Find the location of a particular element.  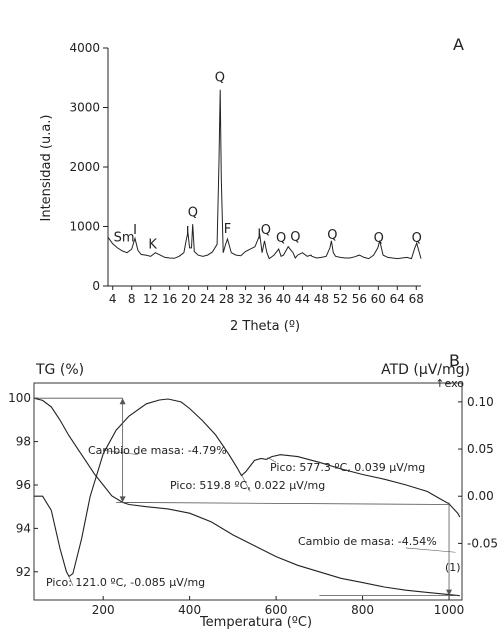

thermal-x-tick-label: 800 is located at coordinates (362, 610).